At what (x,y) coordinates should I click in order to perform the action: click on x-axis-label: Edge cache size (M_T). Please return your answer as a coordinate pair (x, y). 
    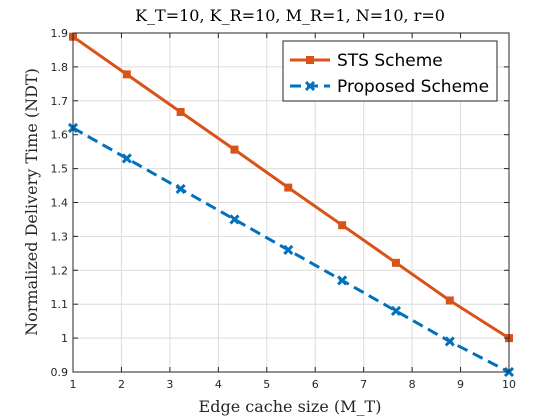
    Looking at the image, I should click on (290, 406).